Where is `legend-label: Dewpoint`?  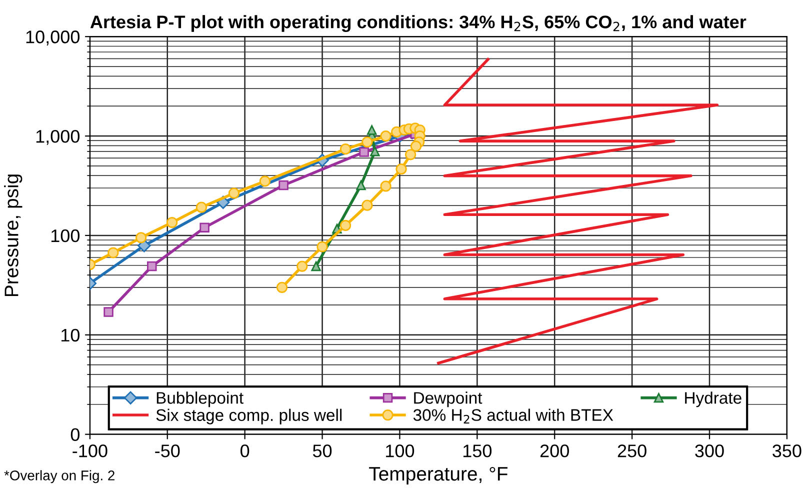 legend-label: Dewpoint is located at coordinates (448, 400).